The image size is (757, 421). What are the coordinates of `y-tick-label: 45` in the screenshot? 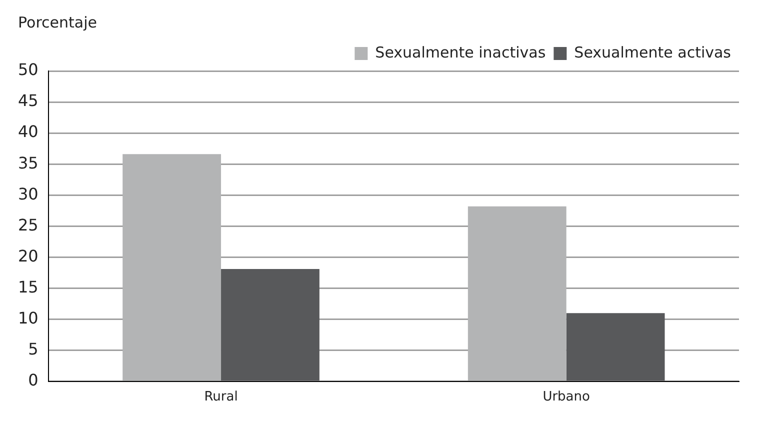 It's located at (28, 100).